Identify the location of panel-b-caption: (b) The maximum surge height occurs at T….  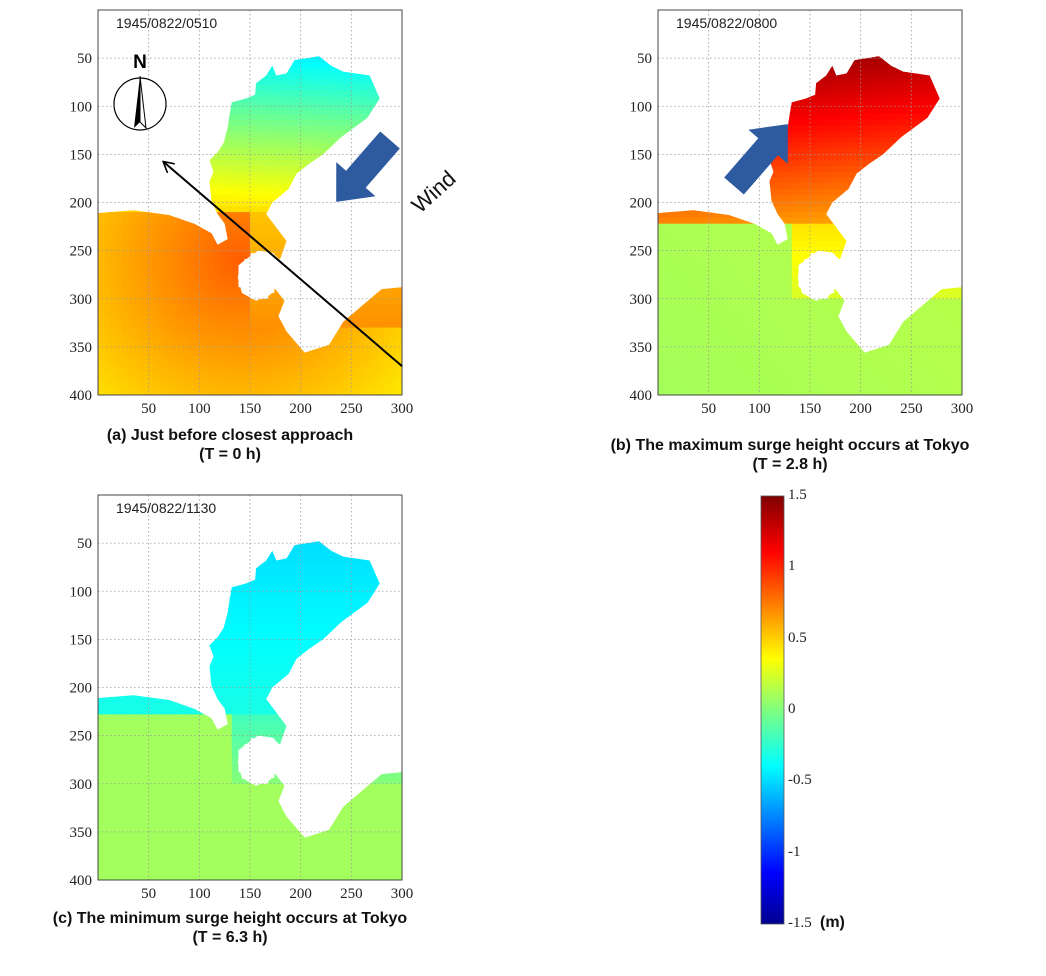
(790, 455).